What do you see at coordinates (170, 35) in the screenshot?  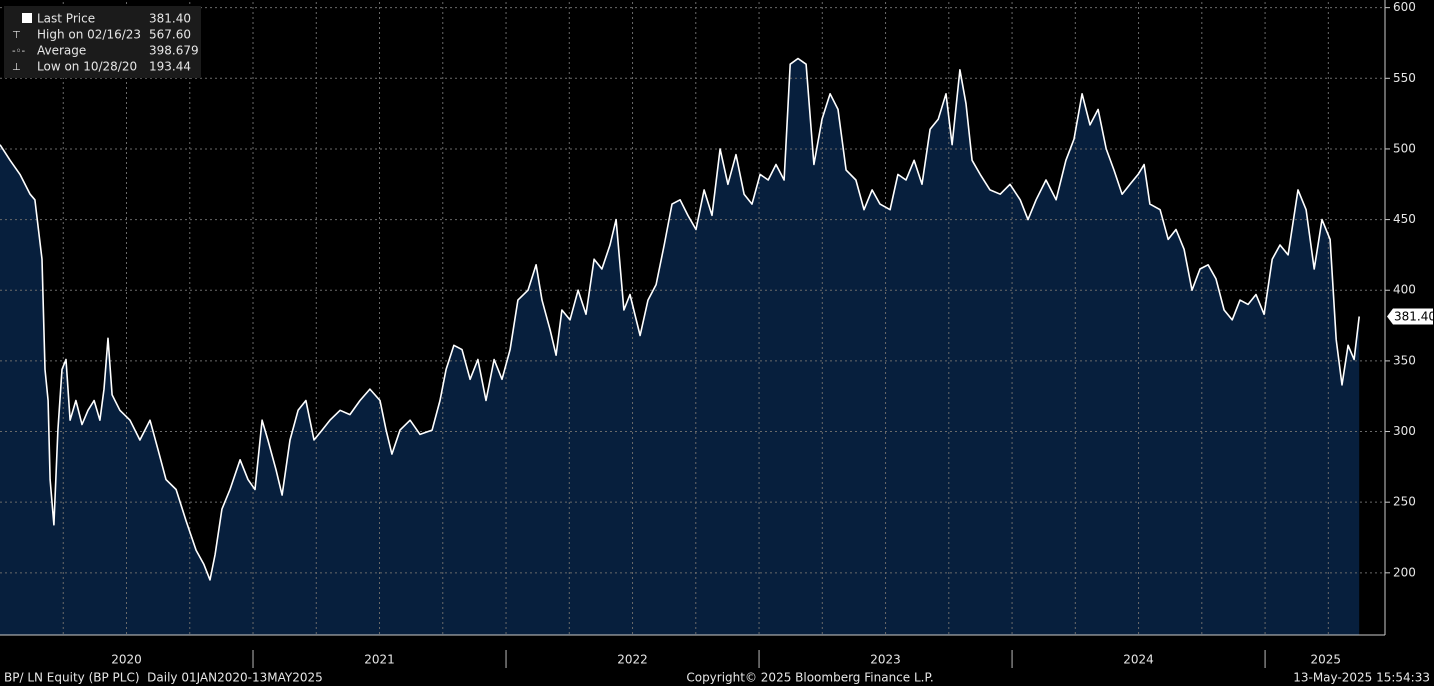 I see `legend-value: 567.60` at bounding box center [170, 35].